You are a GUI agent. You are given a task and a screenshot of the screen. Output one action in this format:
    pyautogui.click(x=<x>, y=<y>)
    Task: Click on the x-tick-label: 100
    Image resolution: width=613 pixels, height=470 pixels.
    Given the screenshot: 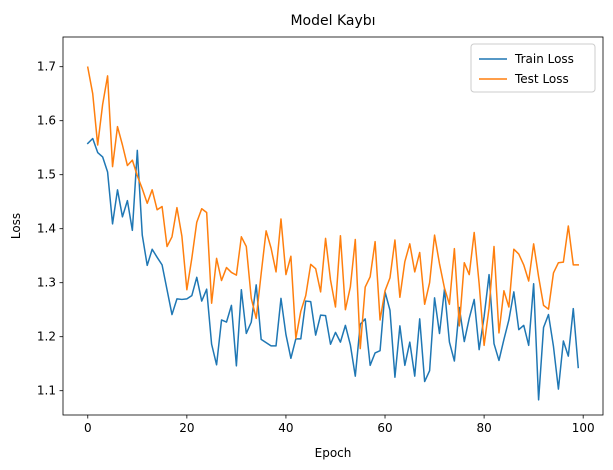 What is the action you would take?
    pyautogui.click(x=583, y=428)
    